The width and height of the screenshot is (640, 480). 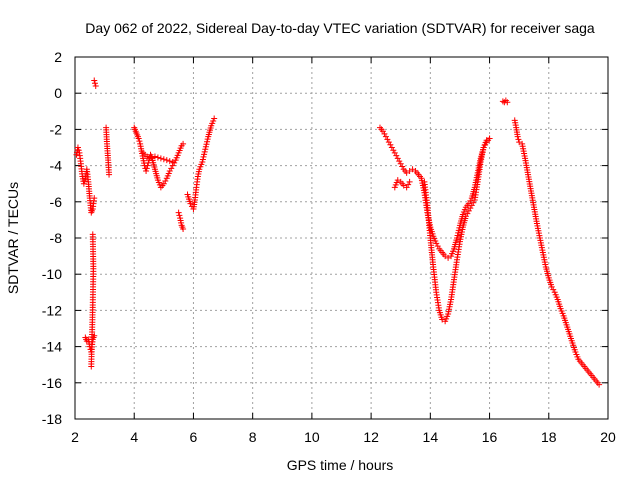 I want to click on y-tick-label-7: -12, so click(x=52, y=310).